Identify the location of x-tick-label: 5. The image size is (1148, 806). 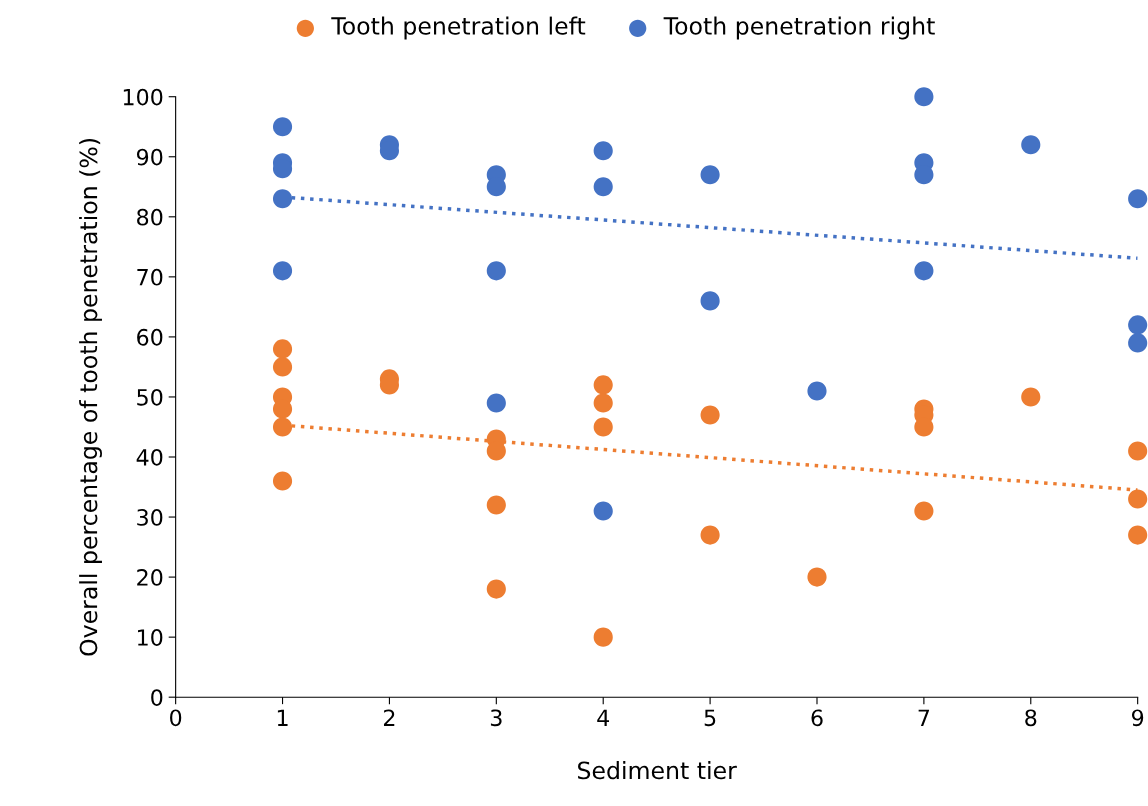
(710, 718).